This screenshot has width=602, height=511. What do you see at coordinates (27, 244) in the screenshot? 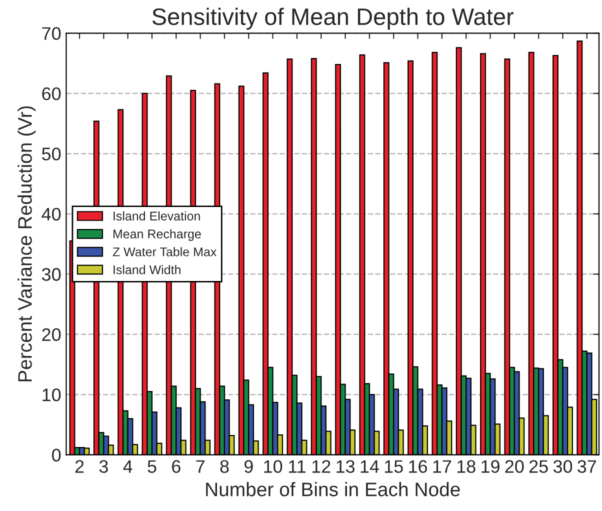
I see `y-axis-title: Percent Variance Reduction (Vr)` at bounding box center [27, 244].